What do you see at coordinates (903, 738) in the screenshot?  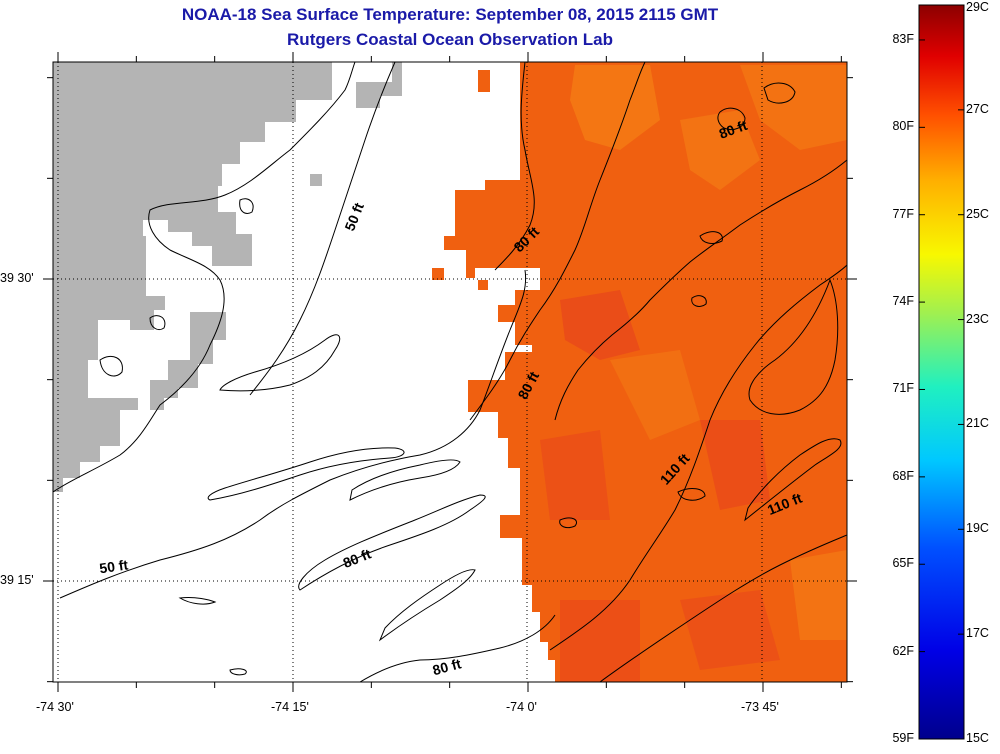 I see `colorbar-fahrenheit-label: 59F` at bounding box center [903, 738].